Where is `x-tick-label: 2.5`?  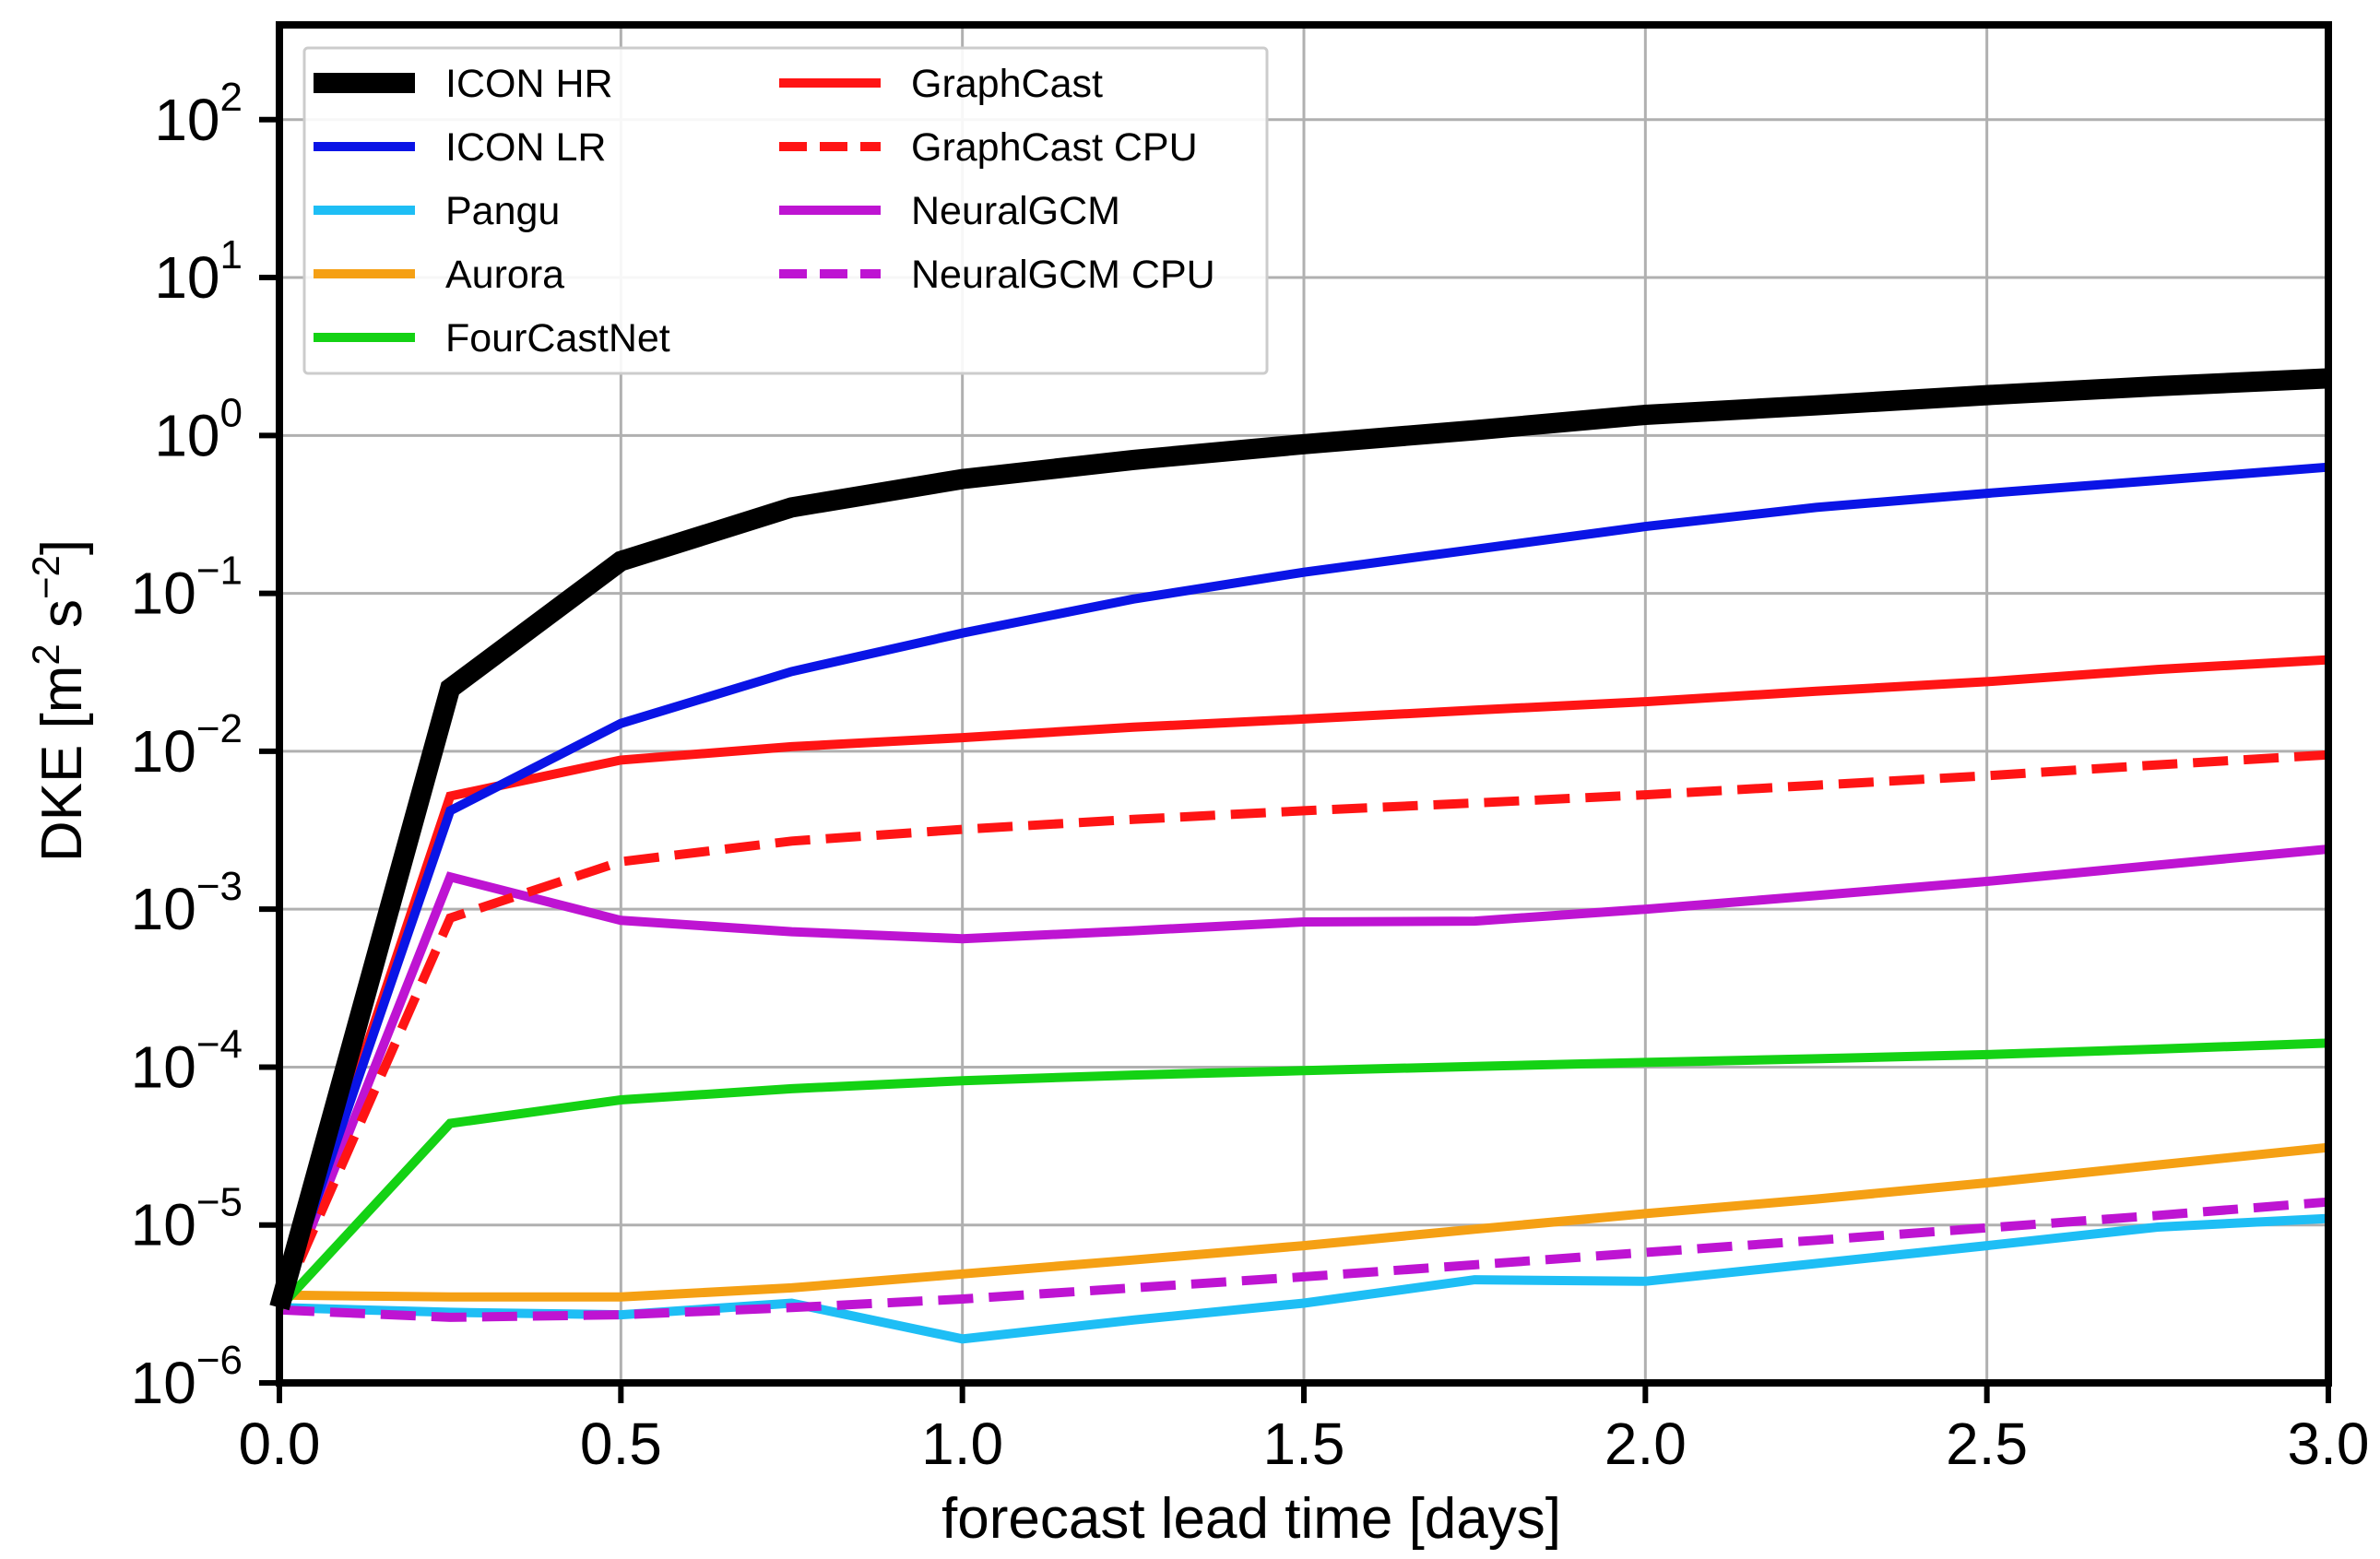 x-tick-label: 2.5 is located at coordinates (1987, 1444).